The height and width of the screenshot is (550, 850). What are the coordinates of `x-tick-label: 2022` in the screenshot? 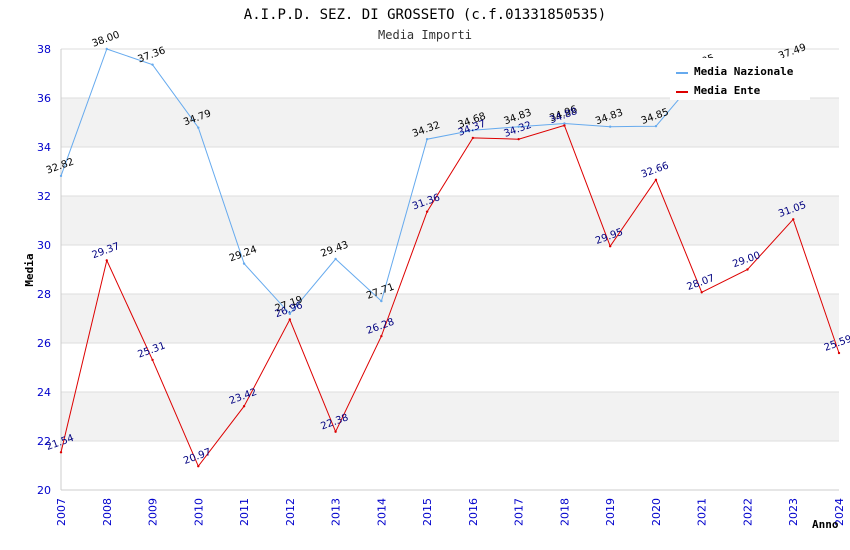 It's located at (747, 512).